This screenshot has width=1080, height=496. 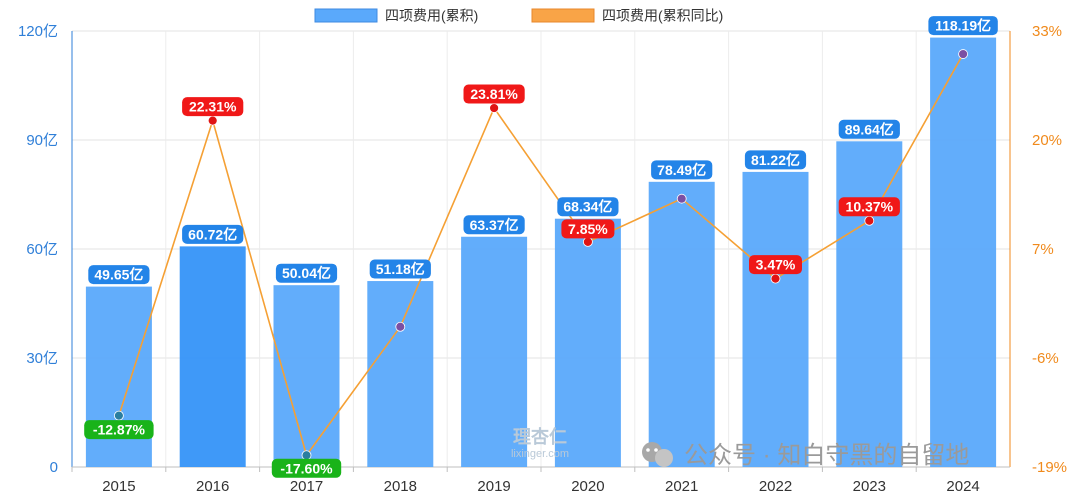 I want to click on legend-item-bar-label: 四项费用(累积), so click(x=431, y=16).